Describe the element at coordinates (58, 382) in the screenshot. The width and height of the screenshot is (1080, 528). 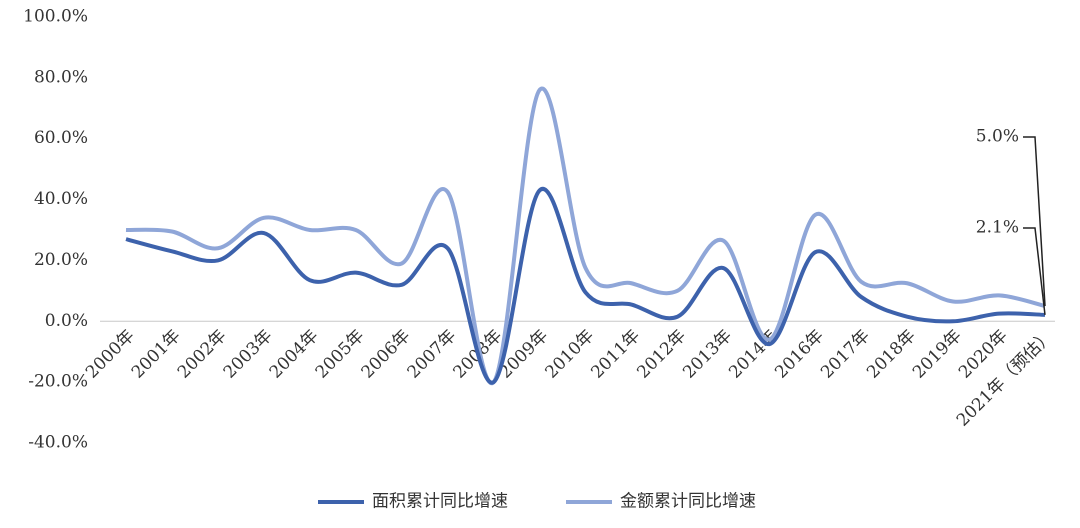
I see `y-tick-label: -20.0%` at that location.